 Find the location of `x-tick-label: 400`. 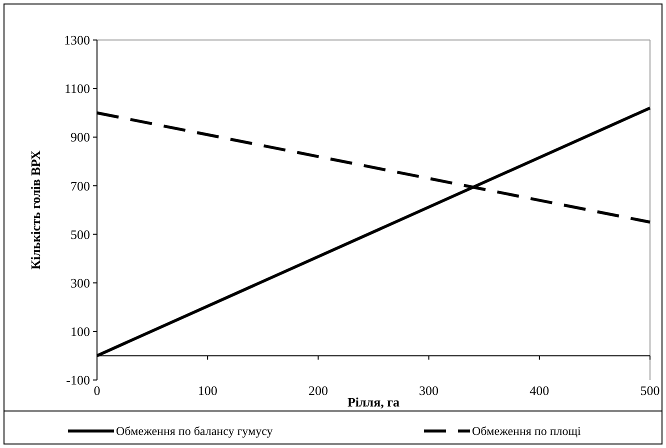

x-tick-label: 400 is located at coordinates (540, 390).